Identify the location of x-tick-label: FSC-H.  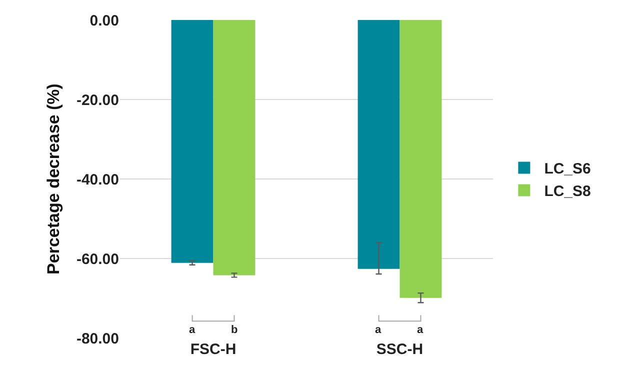
(213, 349).